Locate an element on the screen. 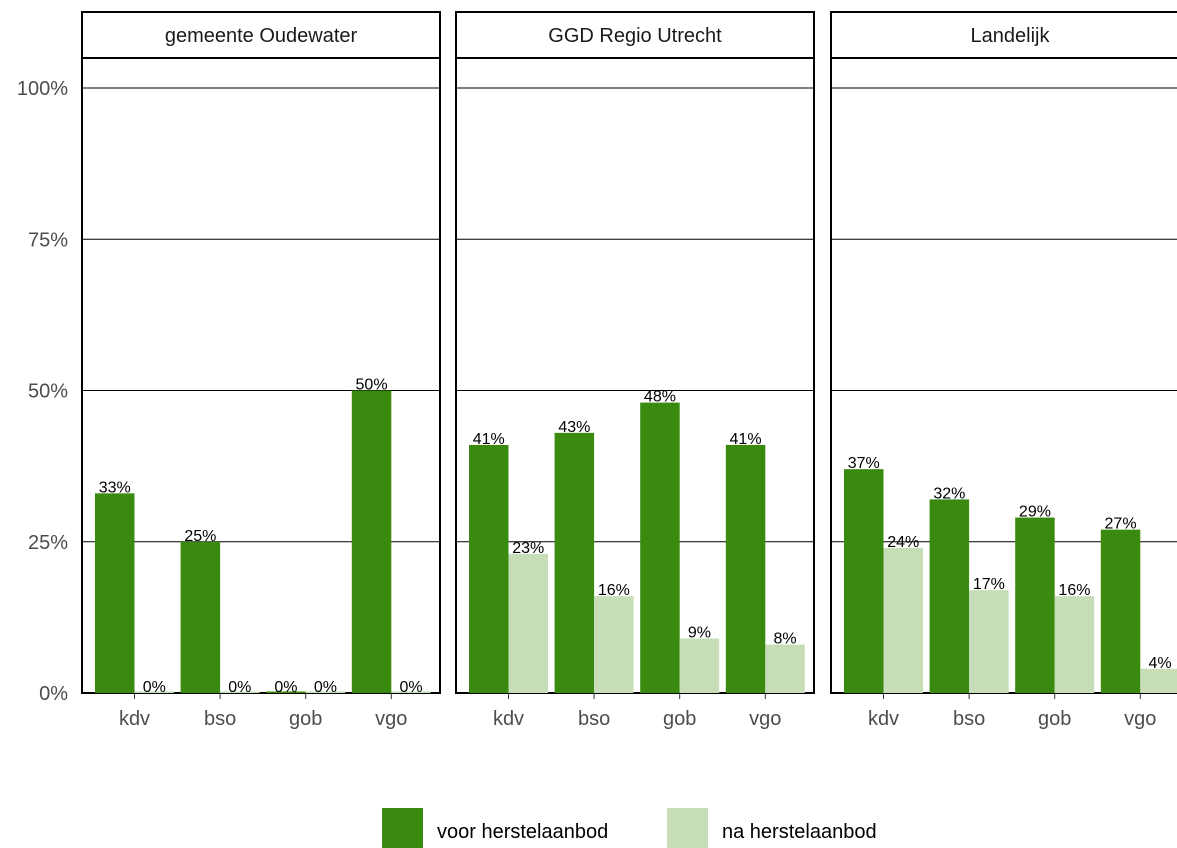 Image resolution: width=1177 pixels, height=848 pixels. bar-label: 37% is located at coordinates (864, 463).